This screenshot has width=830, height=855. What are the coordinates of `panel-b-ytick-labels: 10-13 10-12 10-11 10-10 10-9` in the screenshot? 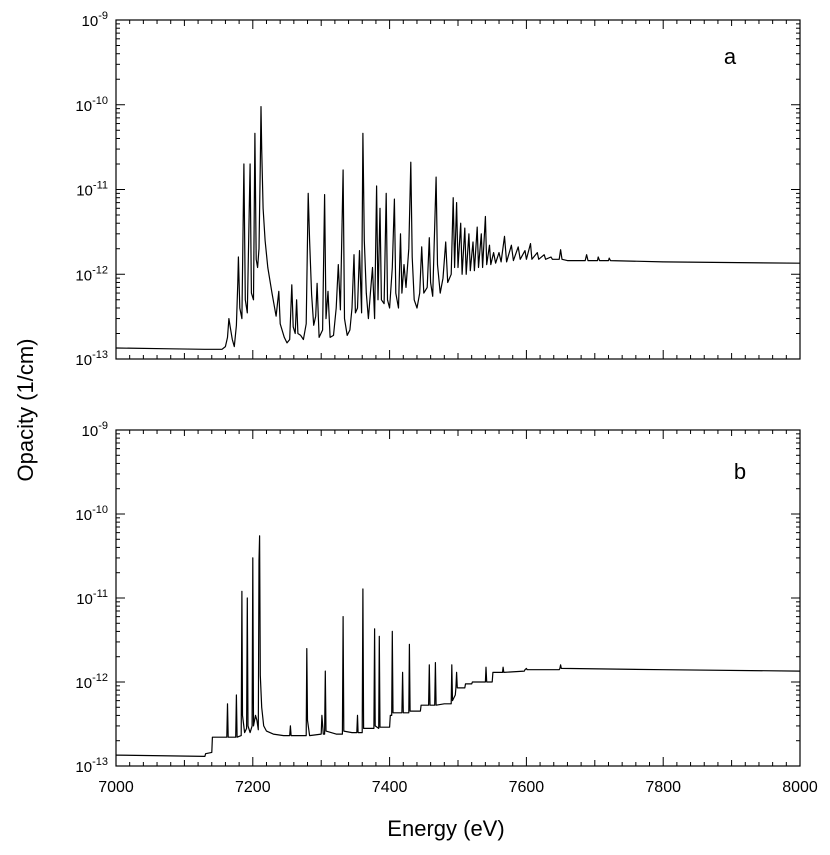 It's located at (91, 598).